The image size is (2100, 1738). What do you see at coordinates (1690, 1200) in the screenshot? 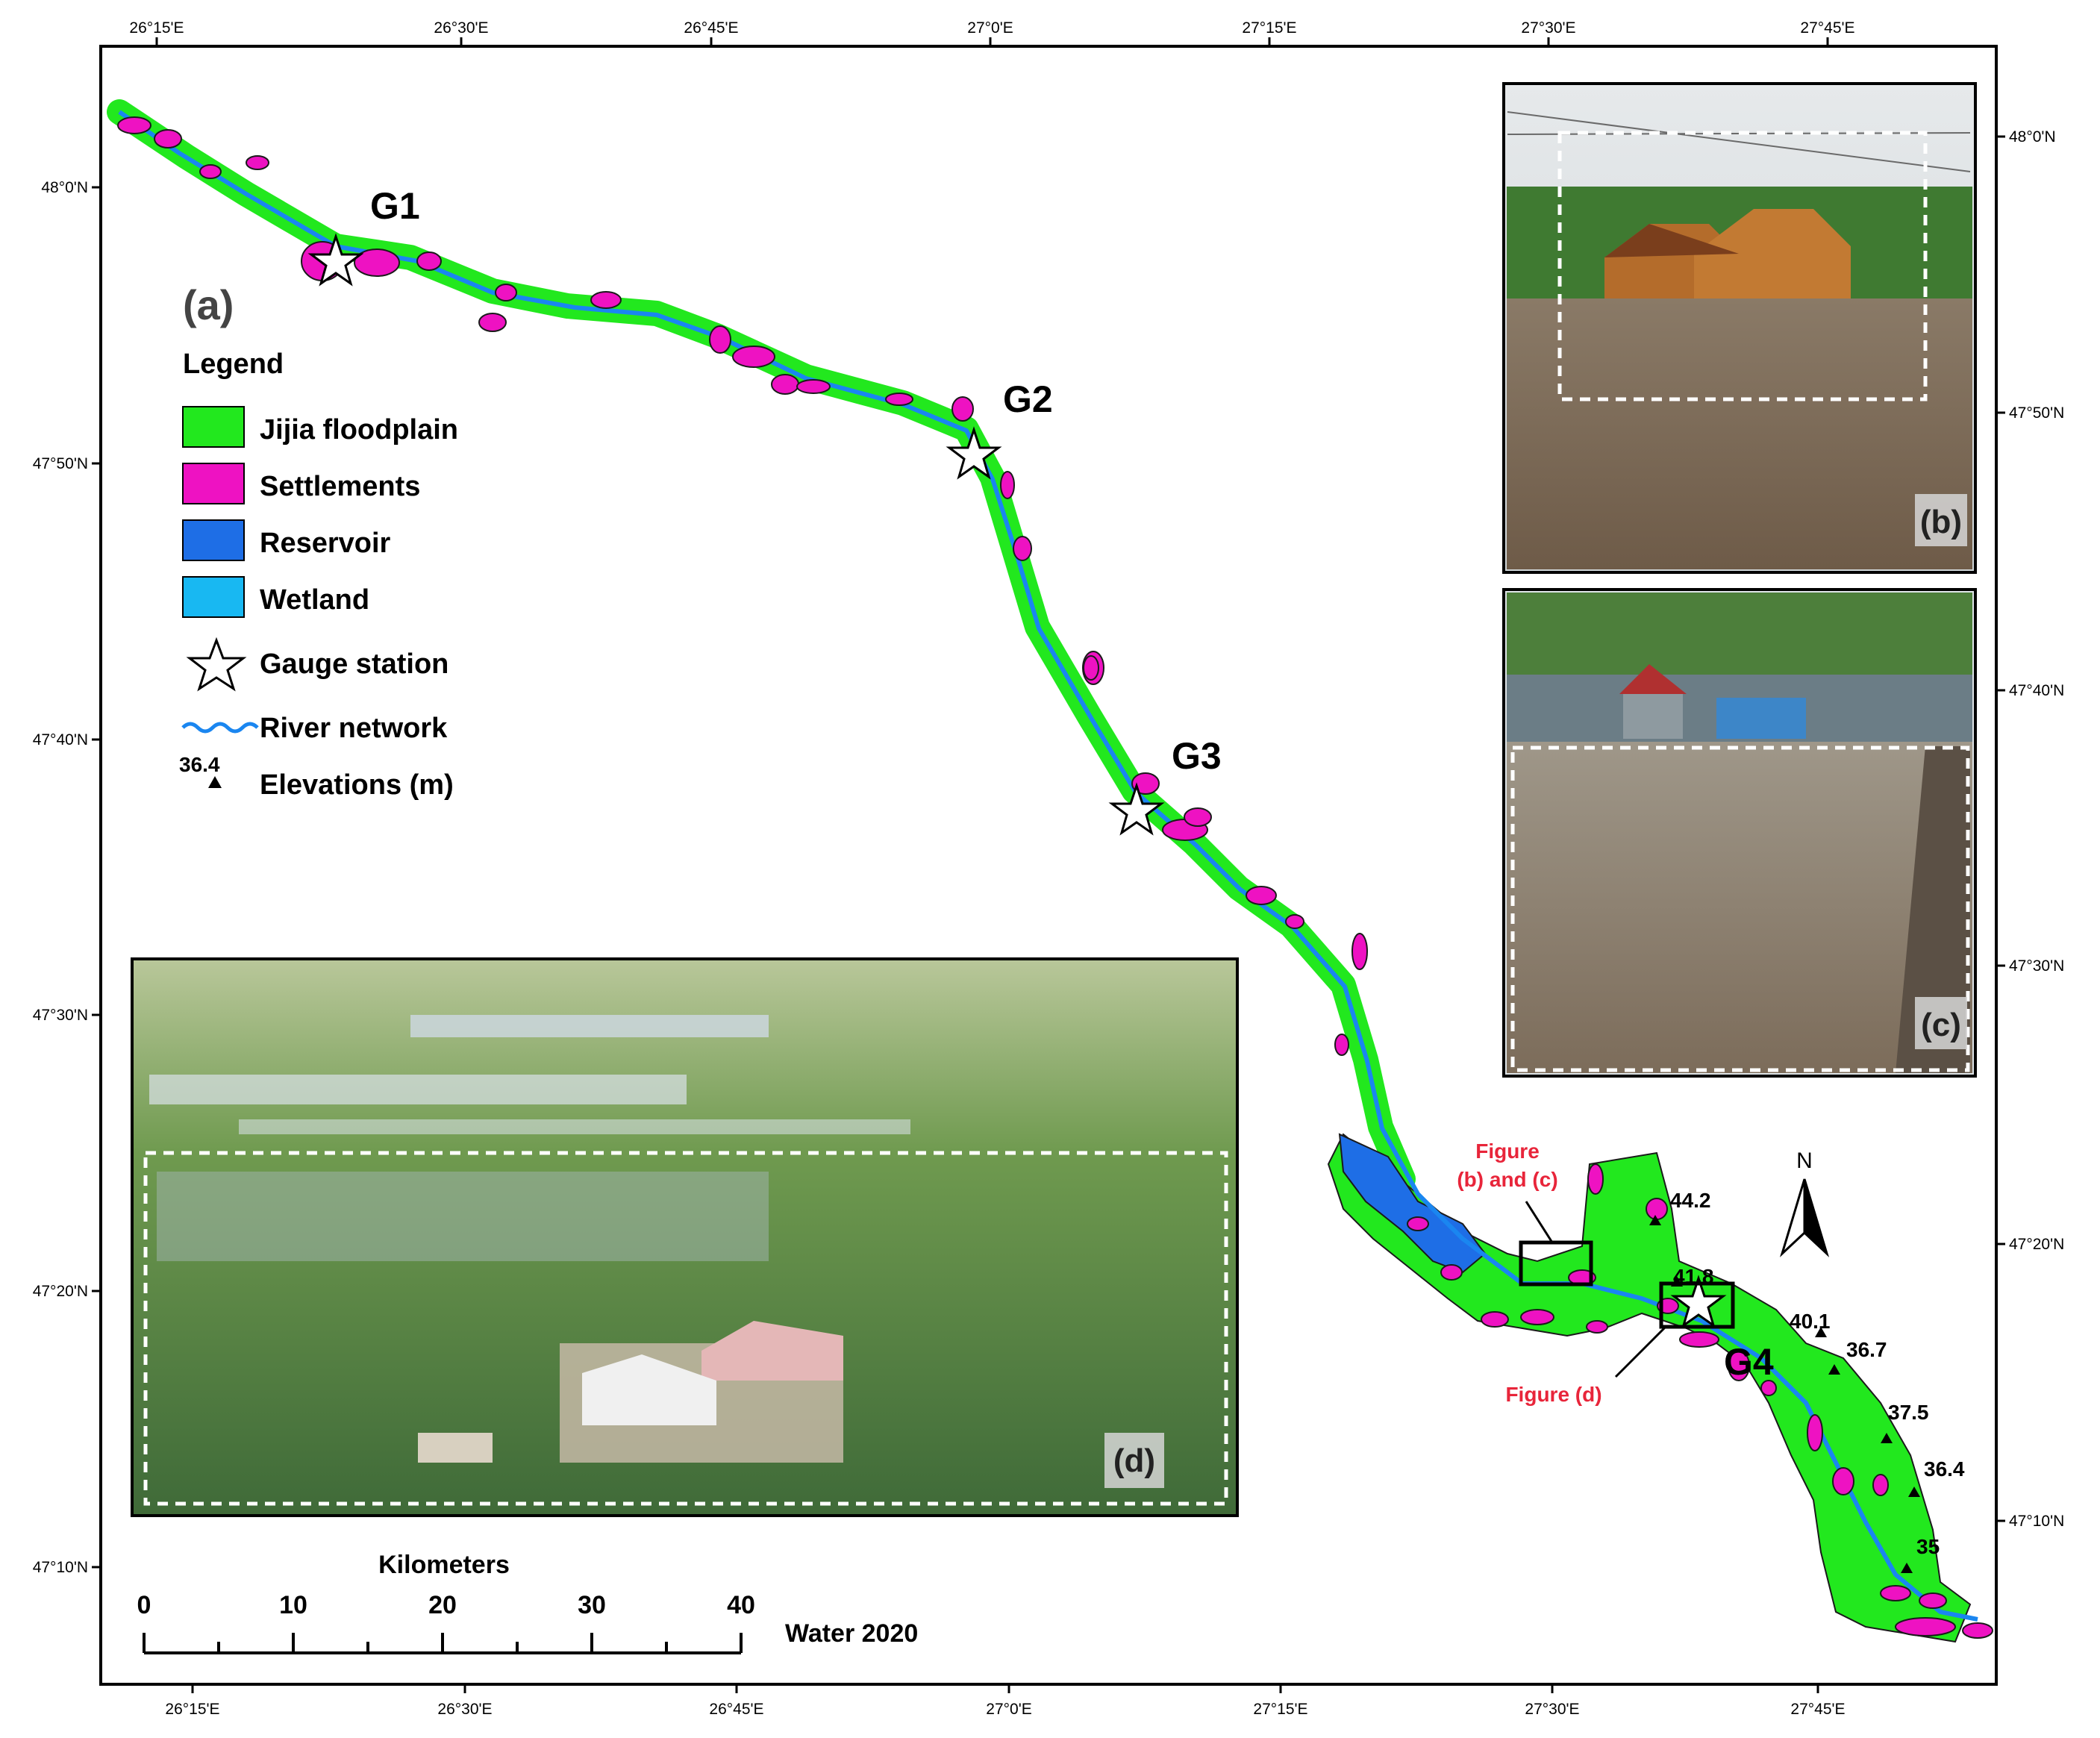
I see `elevation-label: 44.2` at bounding box center [1690, 1200].